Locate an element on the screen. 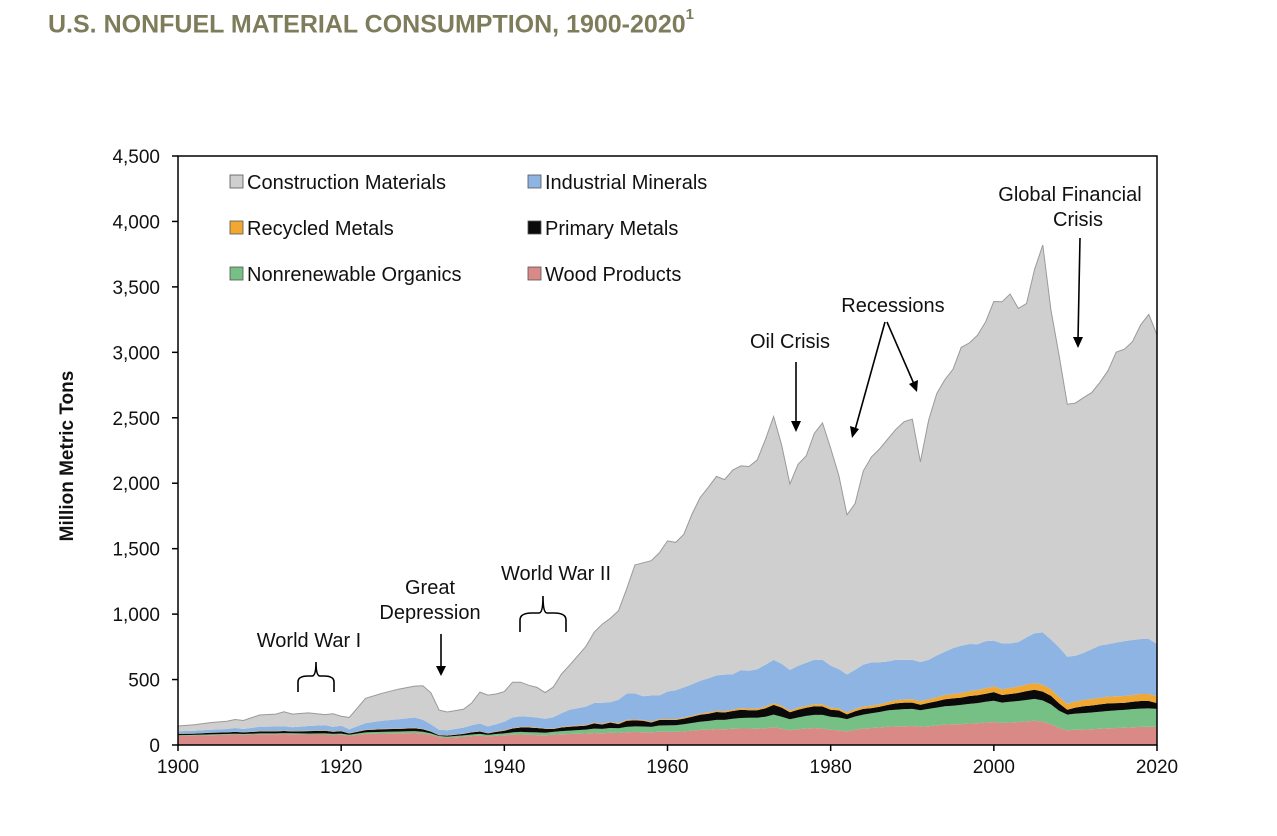 The image size is (1277, 836). x-tick-label: 2000 is located at coordinates (994, 767).